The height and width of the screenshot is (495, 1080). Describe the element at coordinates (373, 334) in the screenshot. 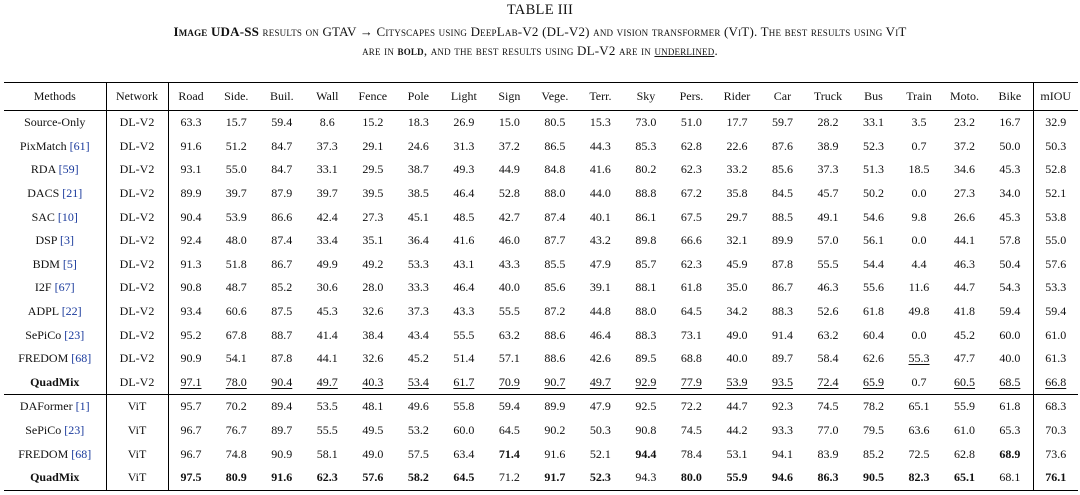

I see `score-value: 38.4` at that location.